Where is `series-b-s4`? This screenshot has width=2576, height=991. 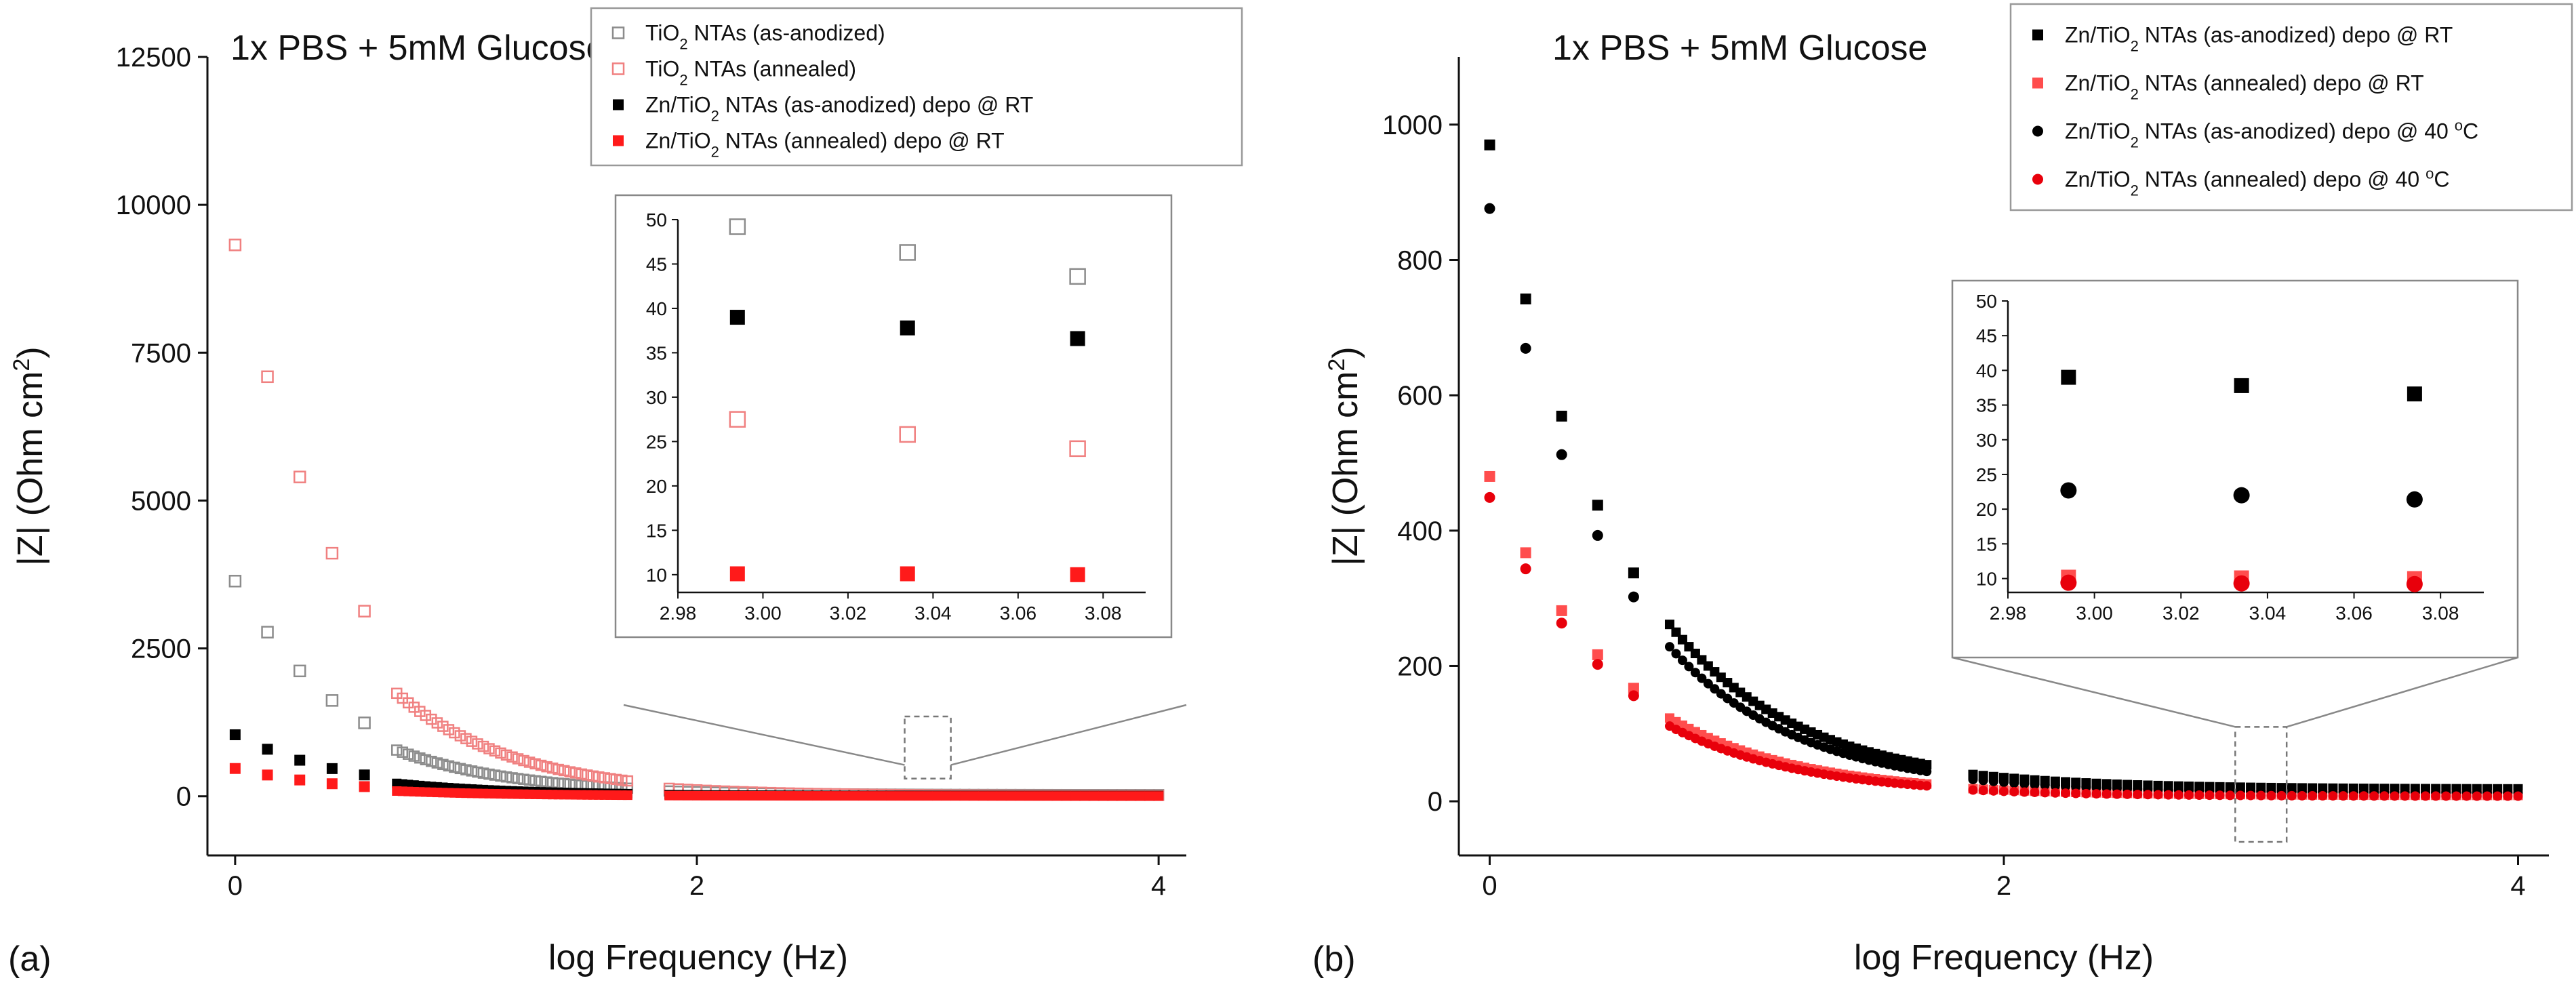
series-b-s4 is located at coordinates (2003, 646).